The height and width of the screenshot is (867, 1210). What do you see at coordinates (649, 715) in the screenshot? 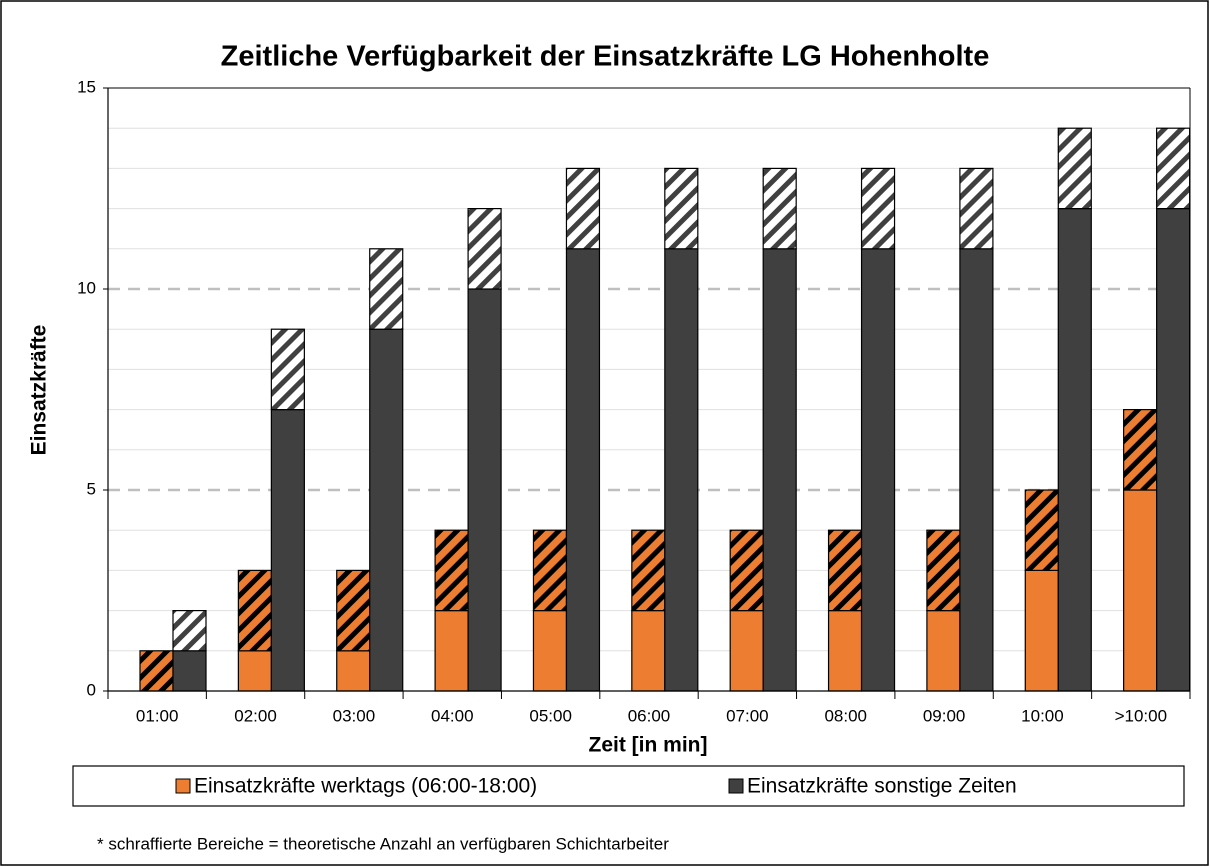
I see `x-tick-label: 06:00` at bounding box center [649, 715].